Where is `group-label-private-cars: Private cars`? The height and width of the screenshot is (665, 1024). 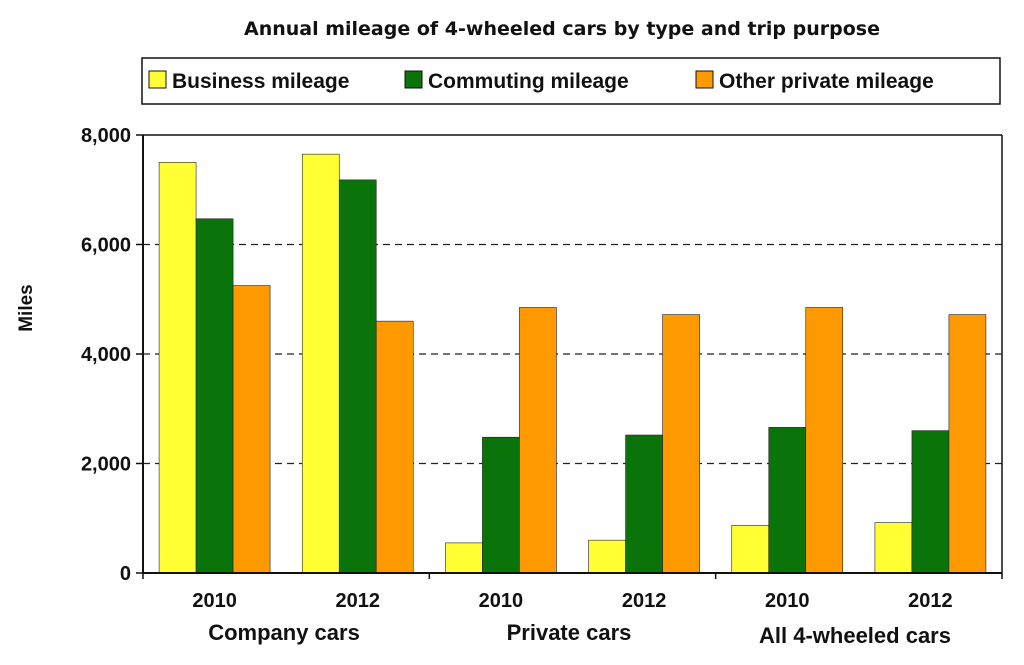 group-label-private-cars: Private cars is located at coordinates (569, 632).